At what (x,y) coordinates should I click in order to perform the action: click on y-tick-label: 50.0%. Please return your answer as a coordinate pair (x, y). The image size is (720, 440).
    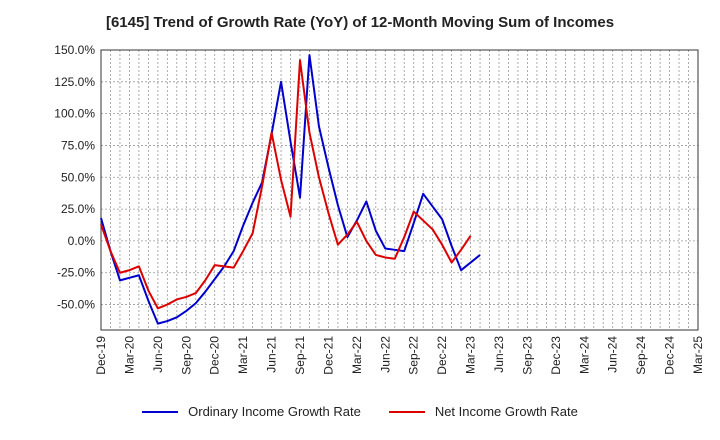
    Looking at the image, I should click on (78, 177).